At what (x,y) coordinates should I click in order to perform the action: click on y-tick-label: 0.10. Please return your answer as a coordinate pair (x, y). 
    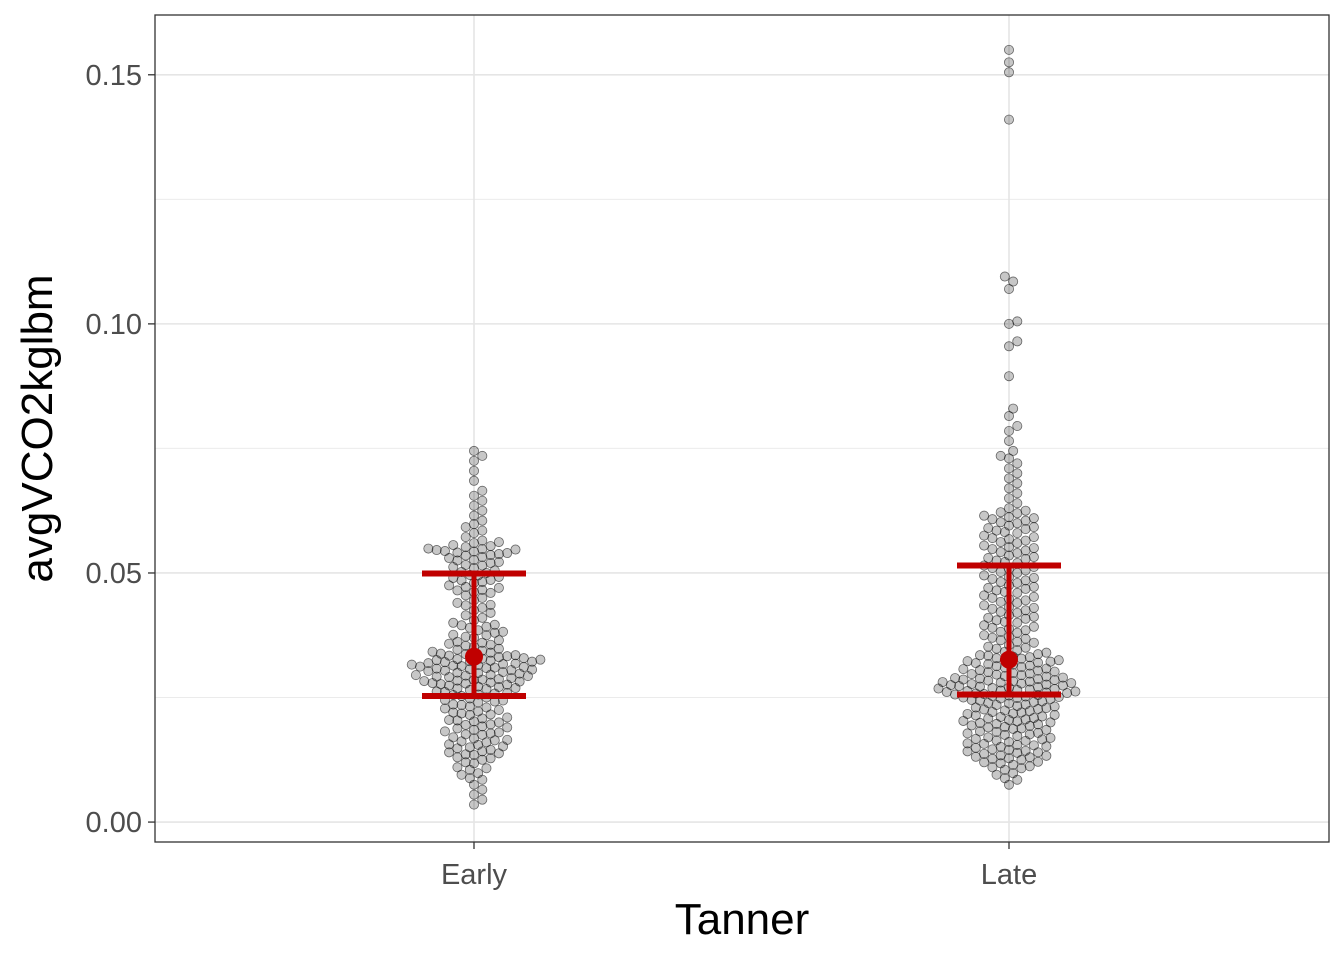
    Looking at the image, I should click on (114, 325).